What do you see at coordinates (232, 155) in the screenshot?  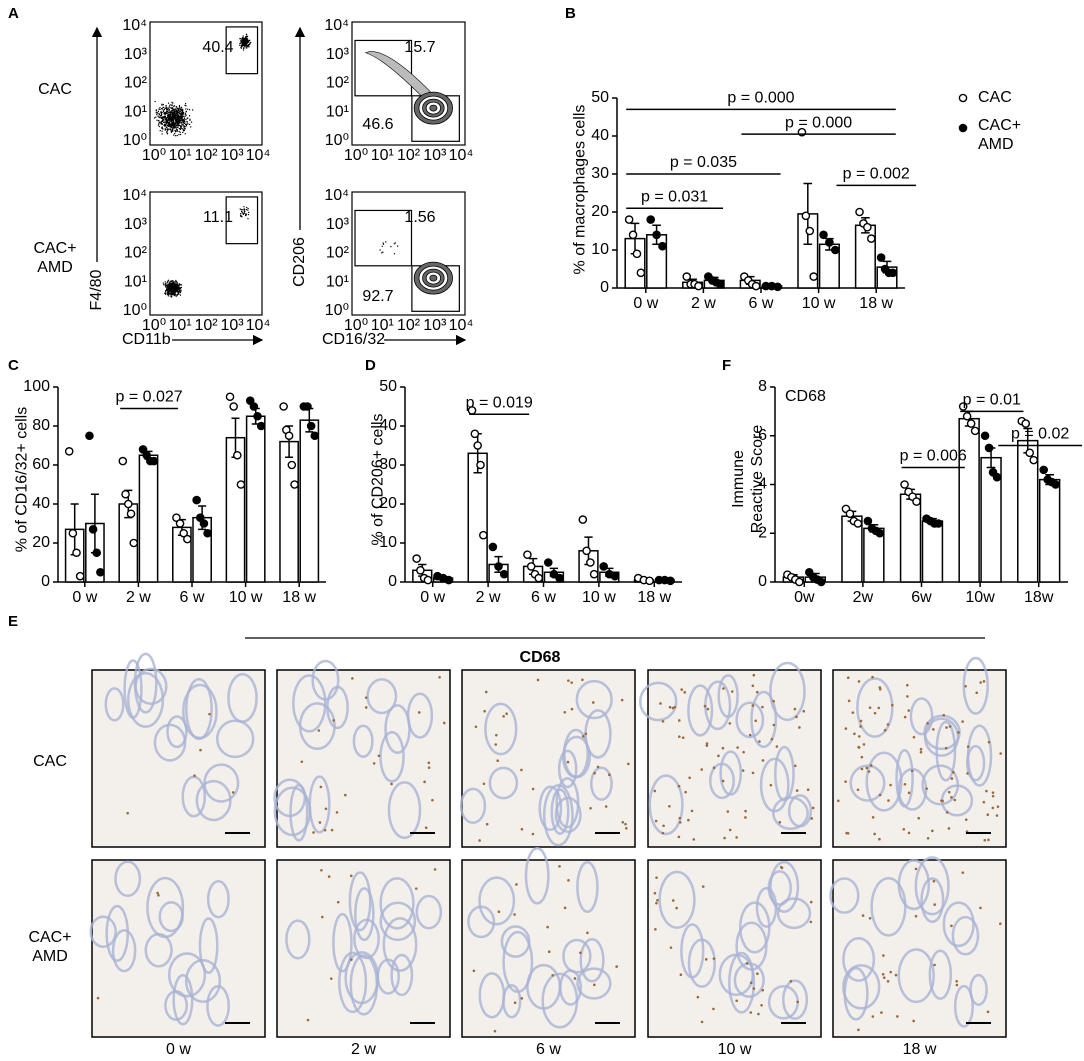 I see `x-tick-label: 10³` at bounding box center [232, 155].